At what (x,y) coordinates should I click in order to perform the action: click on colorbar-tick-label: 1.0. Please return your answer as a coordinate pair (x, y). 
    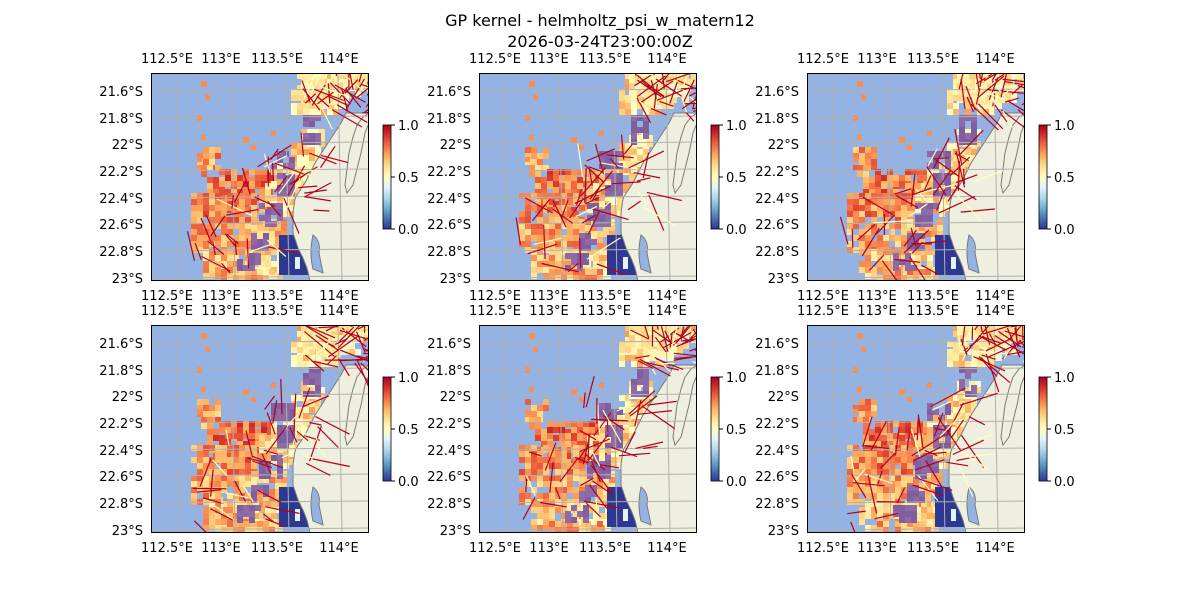
    Looking at the image, I should click on (736, 126).